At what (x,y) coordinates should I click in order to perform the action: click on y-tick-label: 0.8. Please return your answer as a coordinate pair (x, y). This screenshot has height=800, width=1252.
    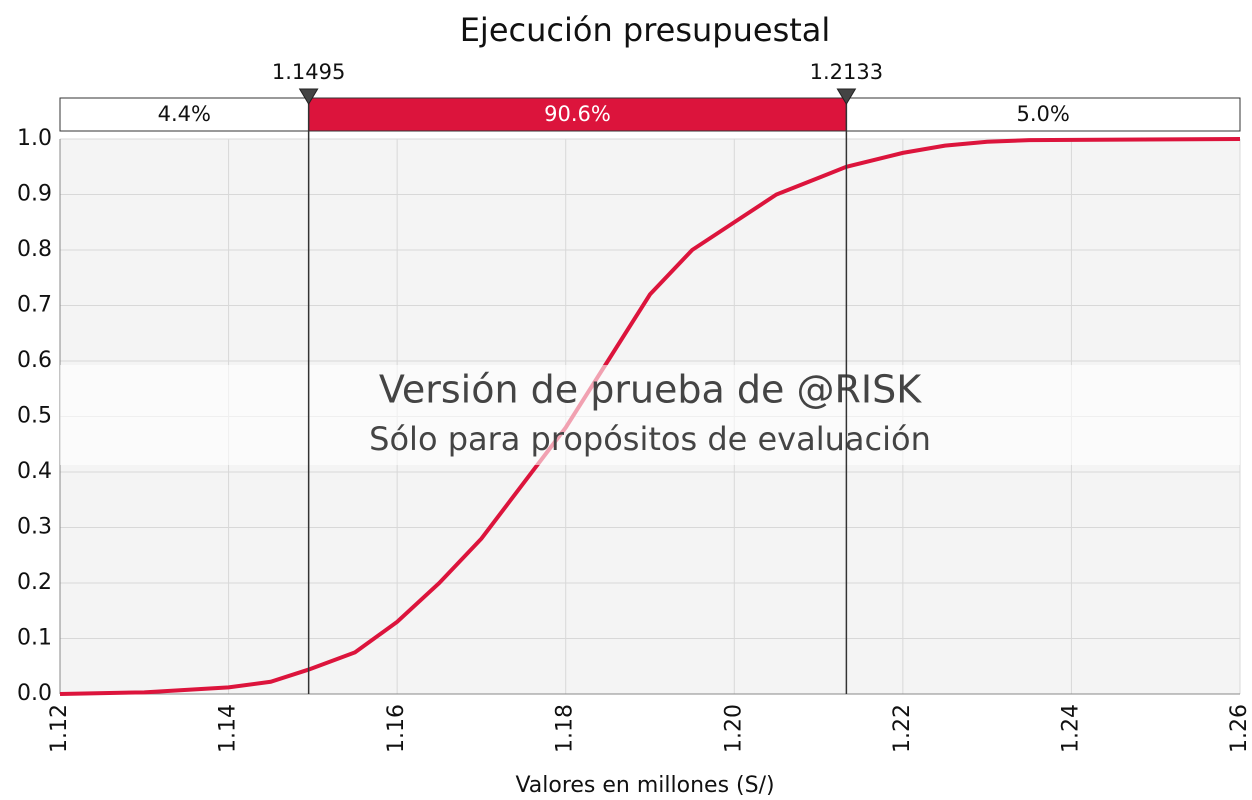
    Looking at the image, I should click on (34, 249).